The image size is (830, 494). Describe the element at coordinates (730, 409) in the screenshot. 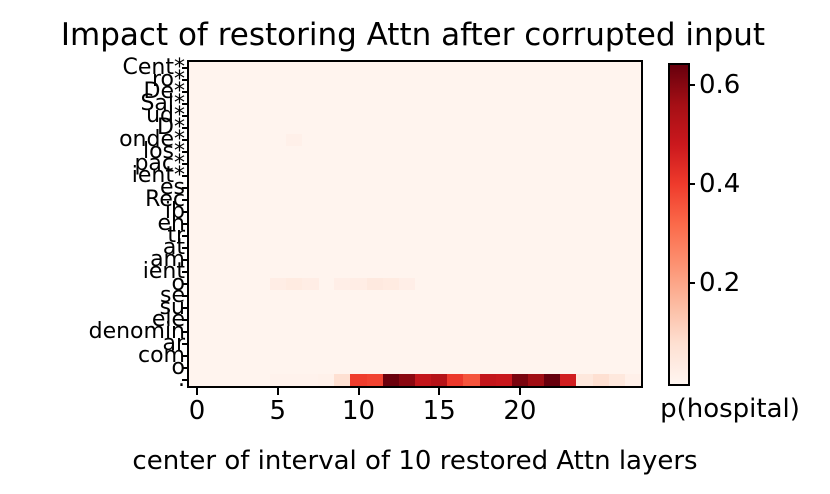

I see `colorbar-label: p(hospital)` at that location.